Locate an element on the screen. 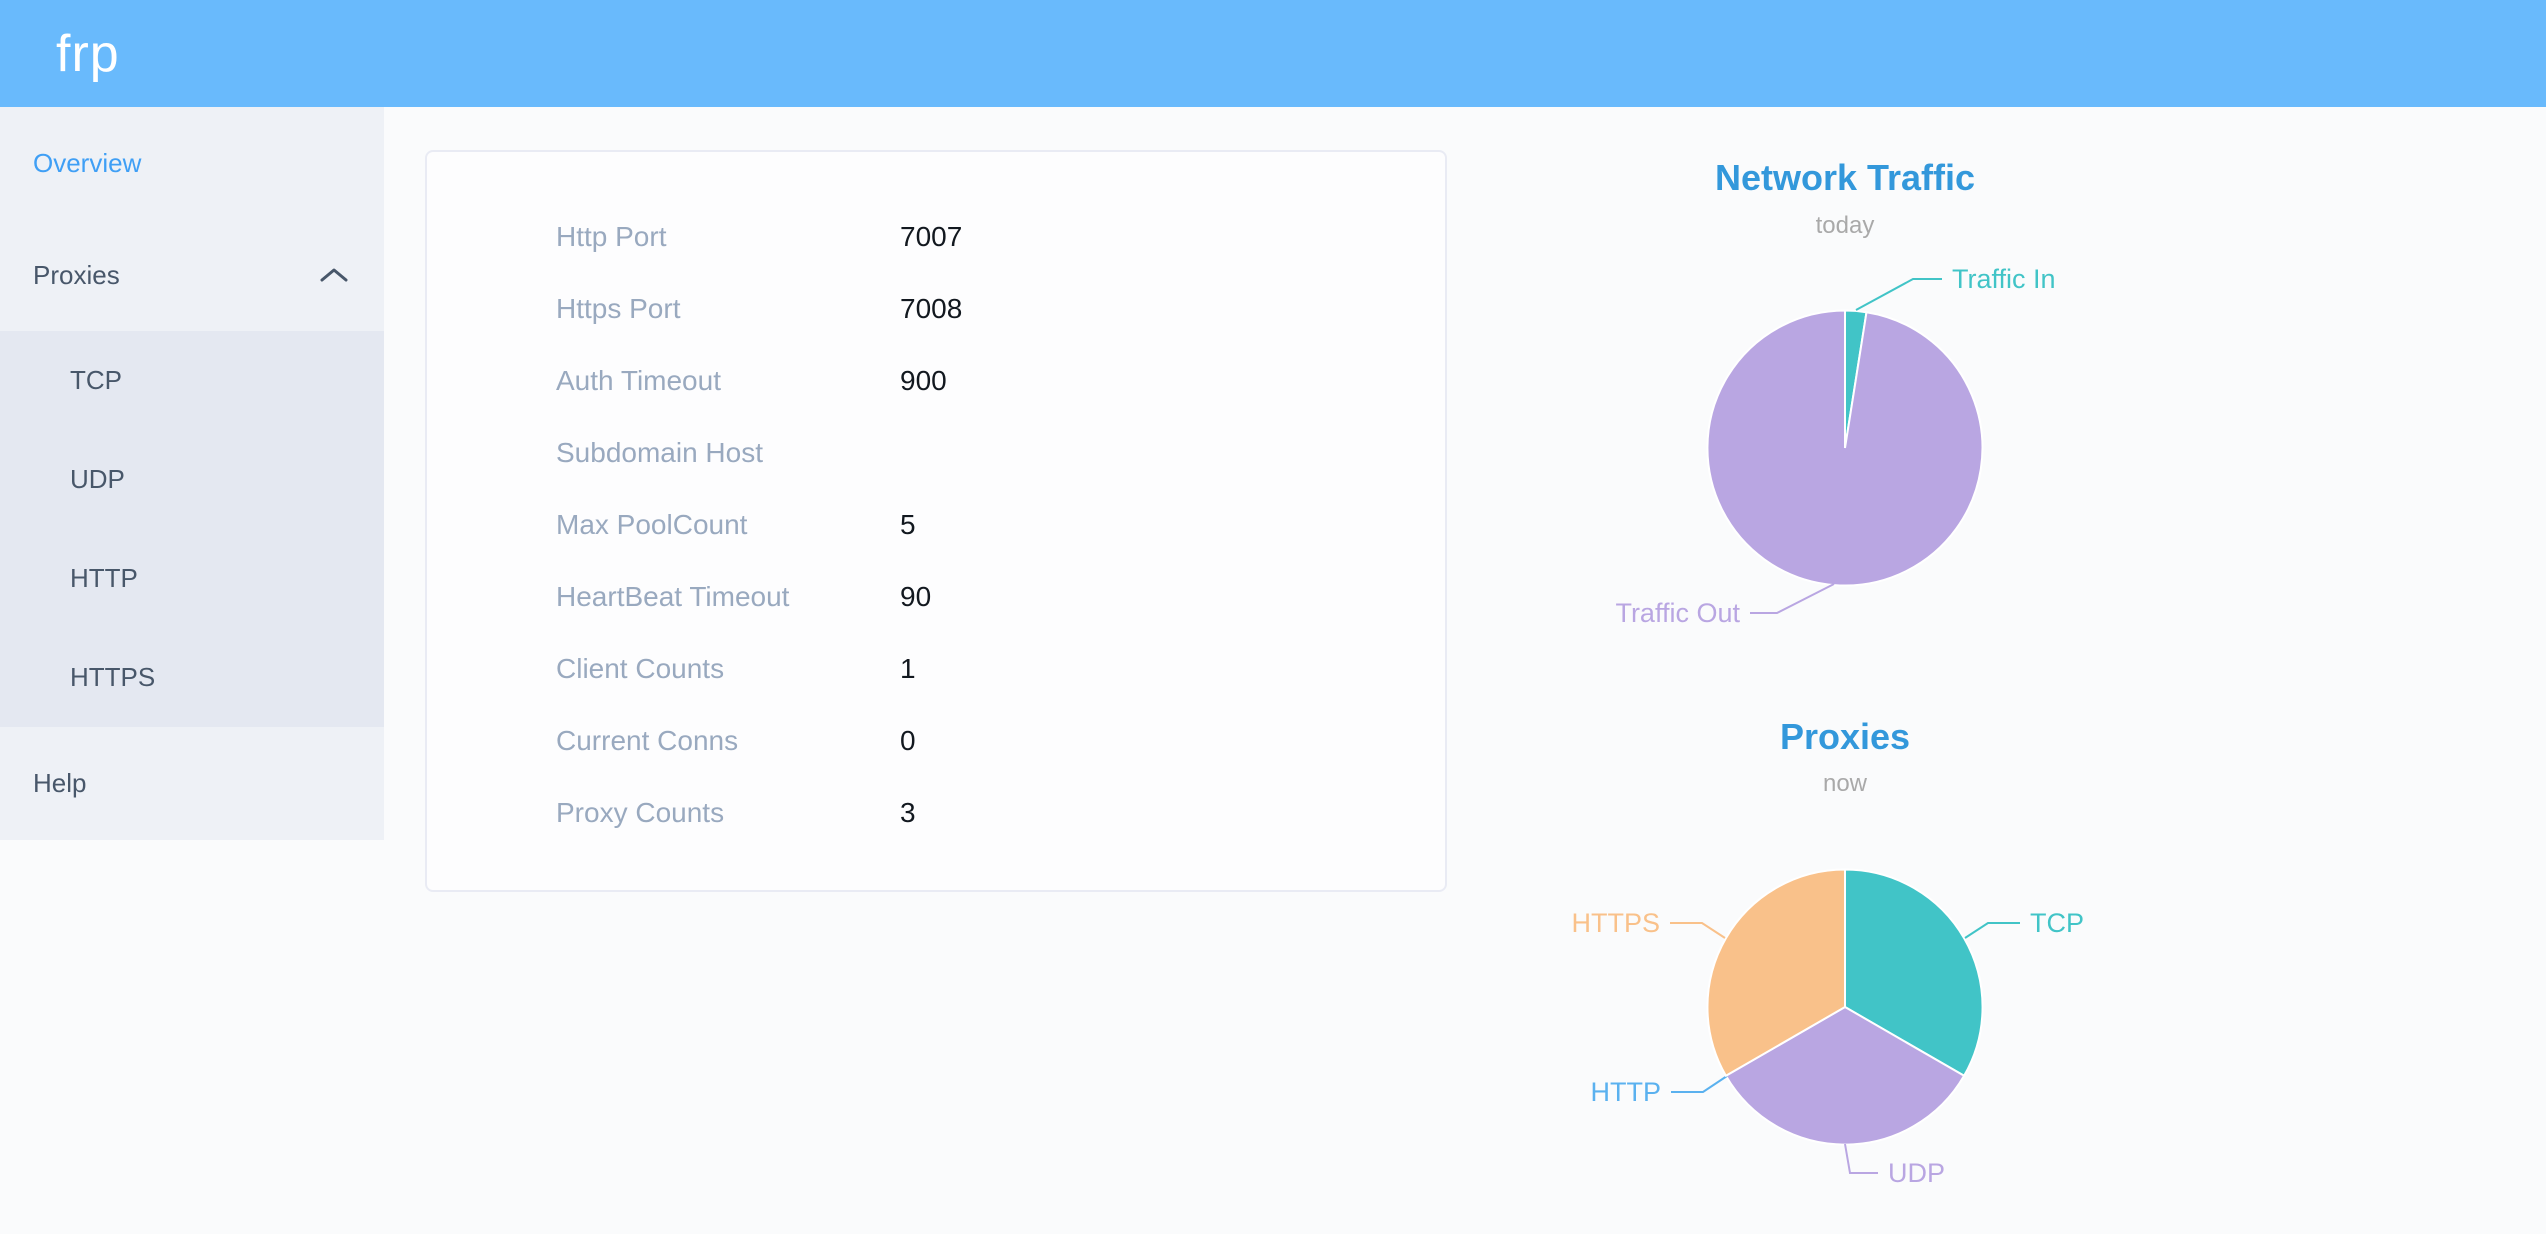  config-value: 900 is located at coordinates (923, 380).